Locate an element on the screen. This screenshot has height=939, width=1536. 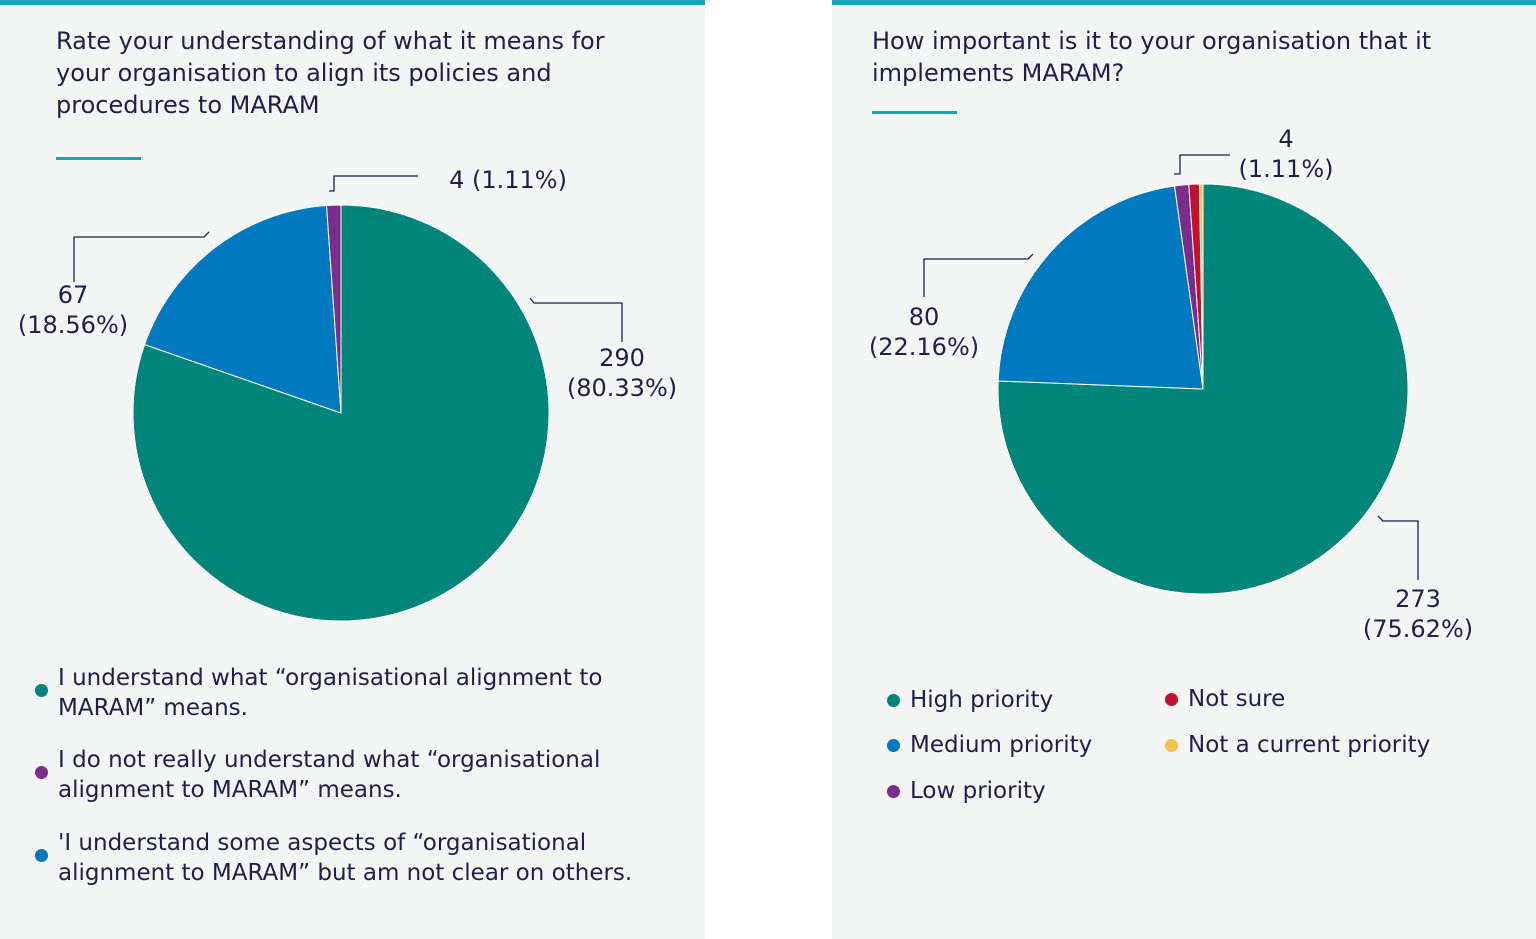
legend-label: Not sure is located at coordinates (1237, 699).